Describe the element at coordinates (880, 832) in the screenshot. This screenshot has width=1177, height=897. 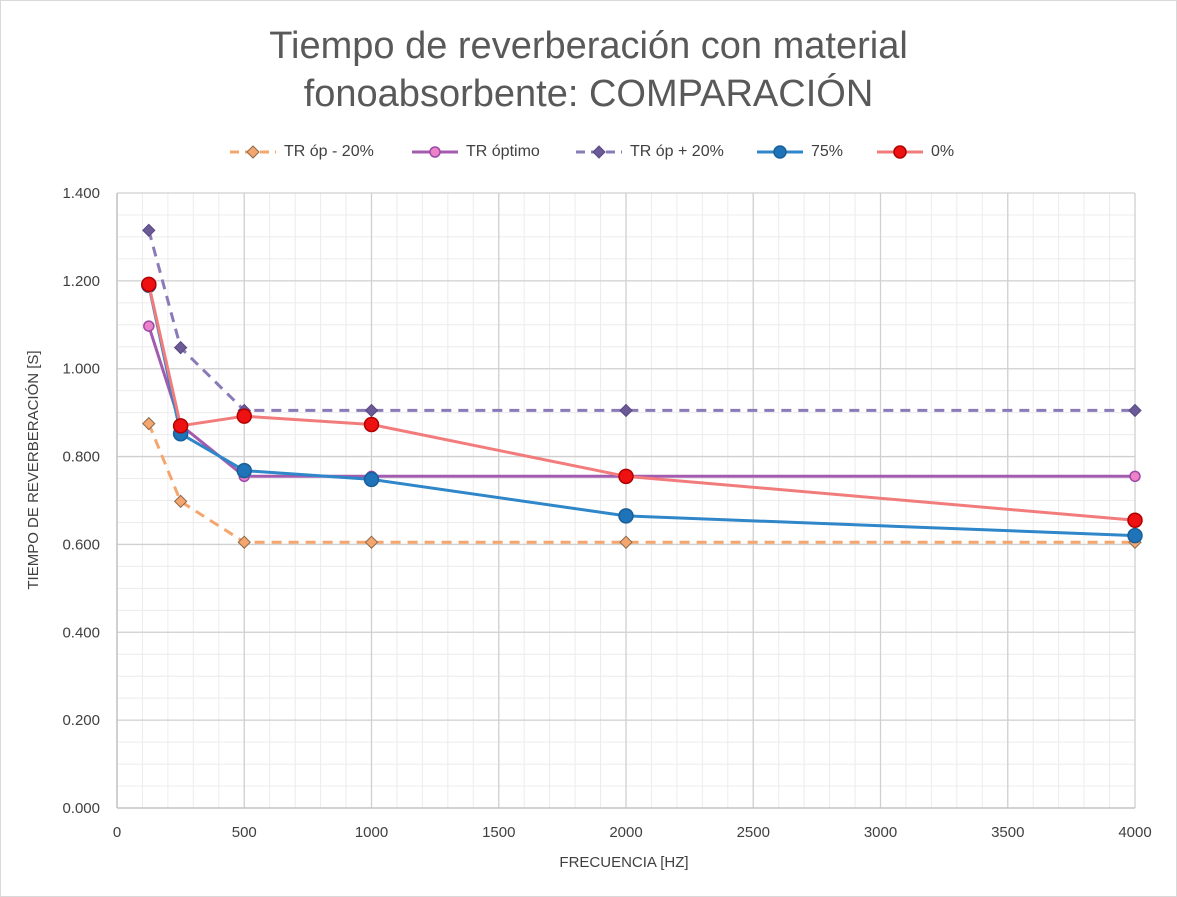
I see `x-tick-label: 3000` at that location.